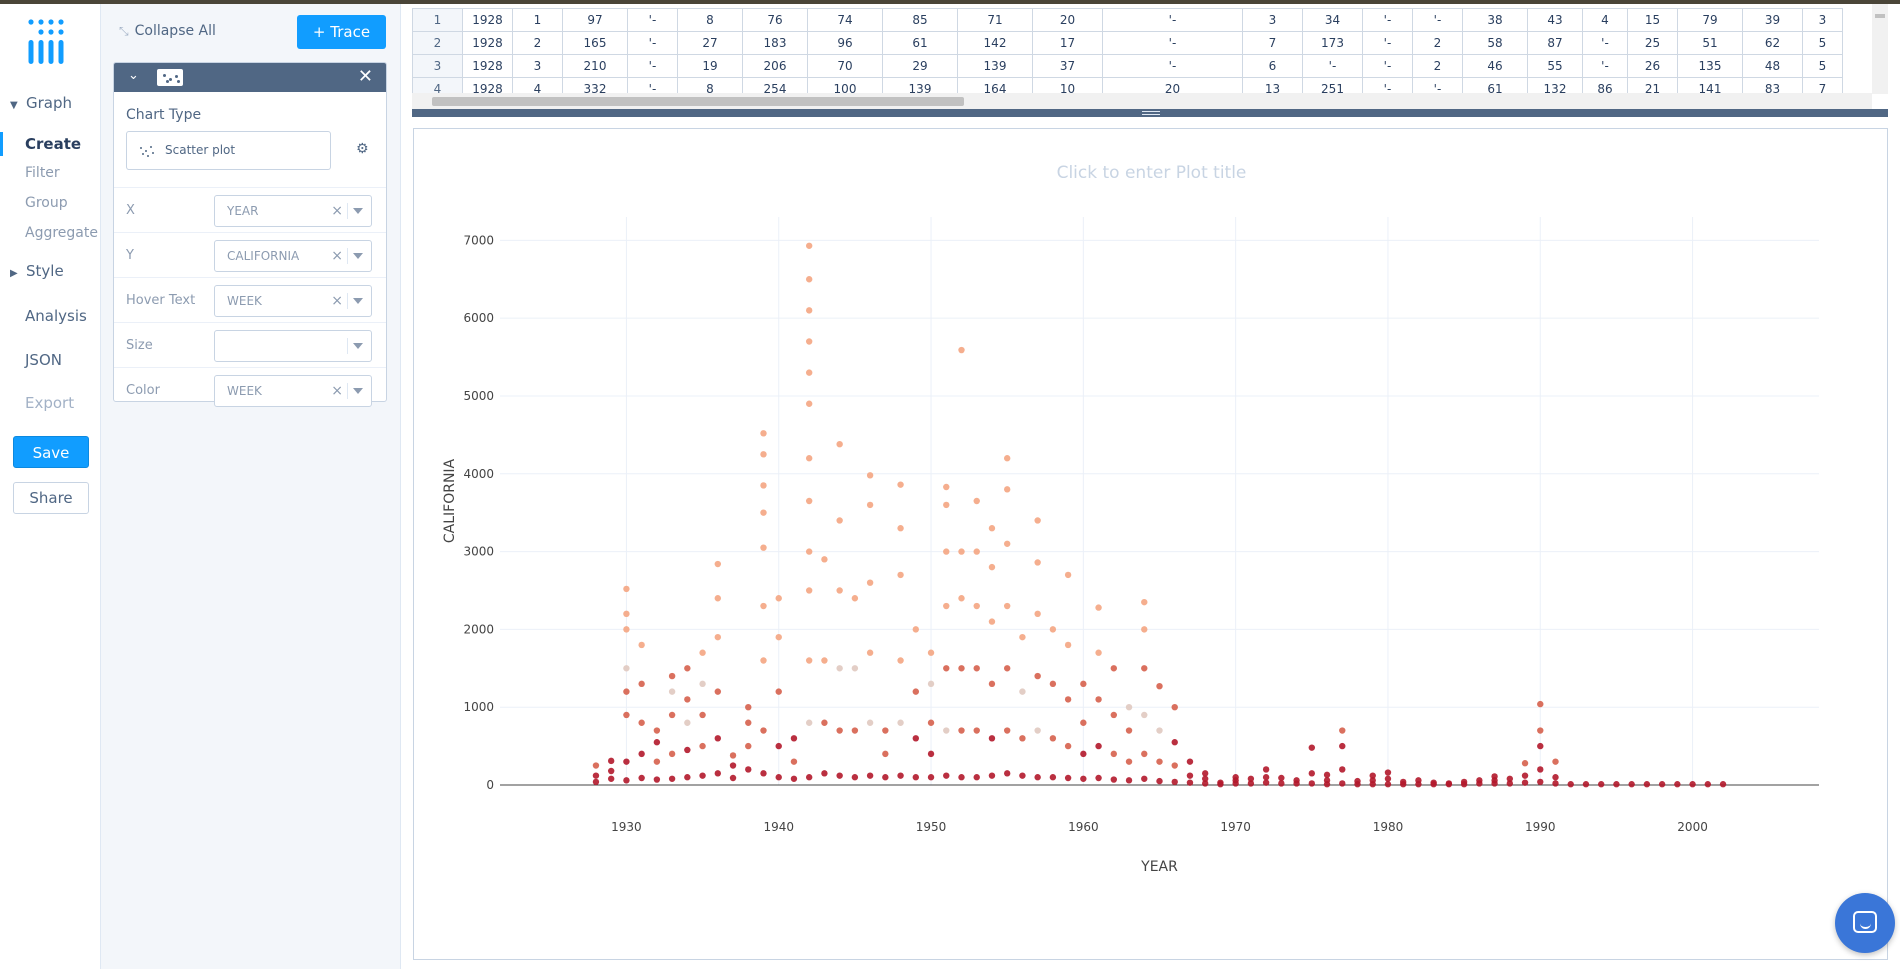 Image resolution: width=1900 pixels, height=969 pixels. Describe the element at coordinates (920, 20) in the screenshot. I see `table-cell: 85` at that location.